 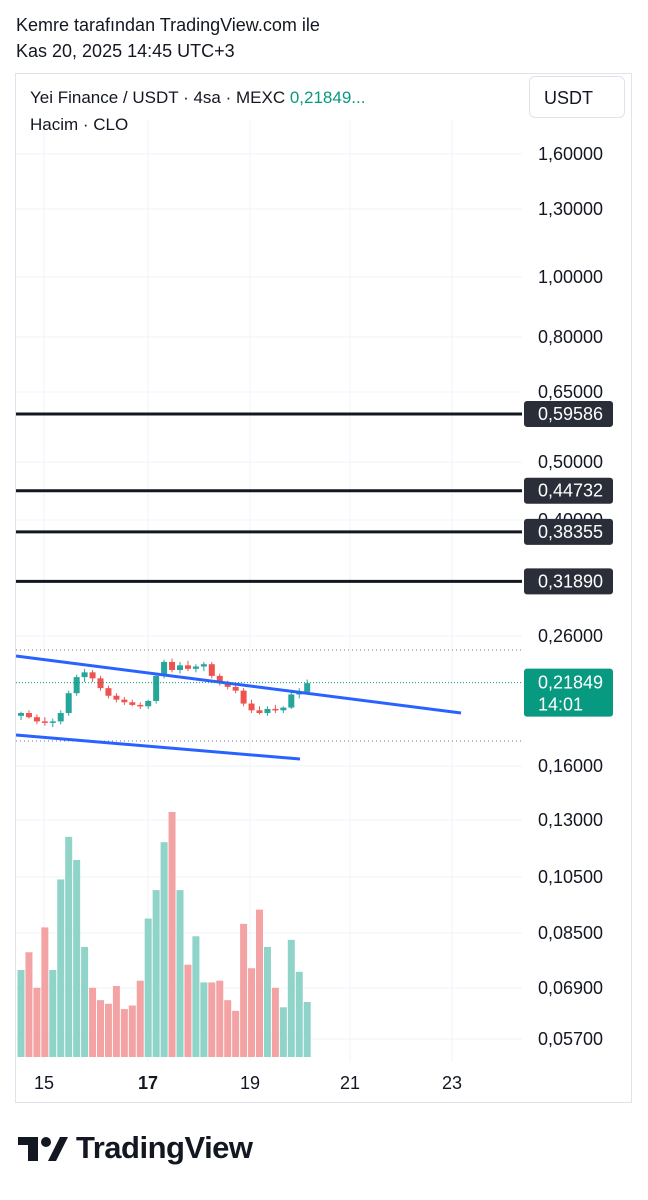 I want to click on brand-wordmark: TradingView, so click(x=164, y=1147).